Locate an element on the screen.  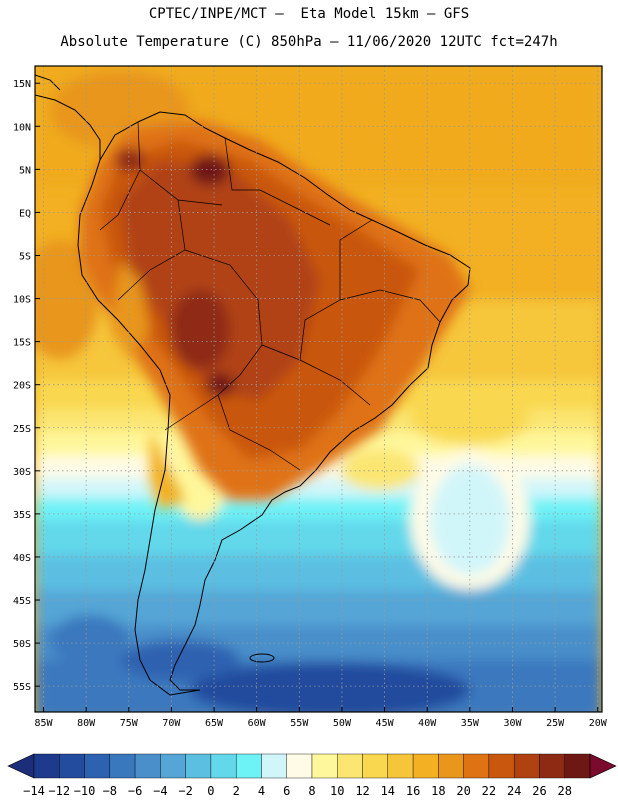
lat-tick-label: 10S is located at coordinates (22, 300).